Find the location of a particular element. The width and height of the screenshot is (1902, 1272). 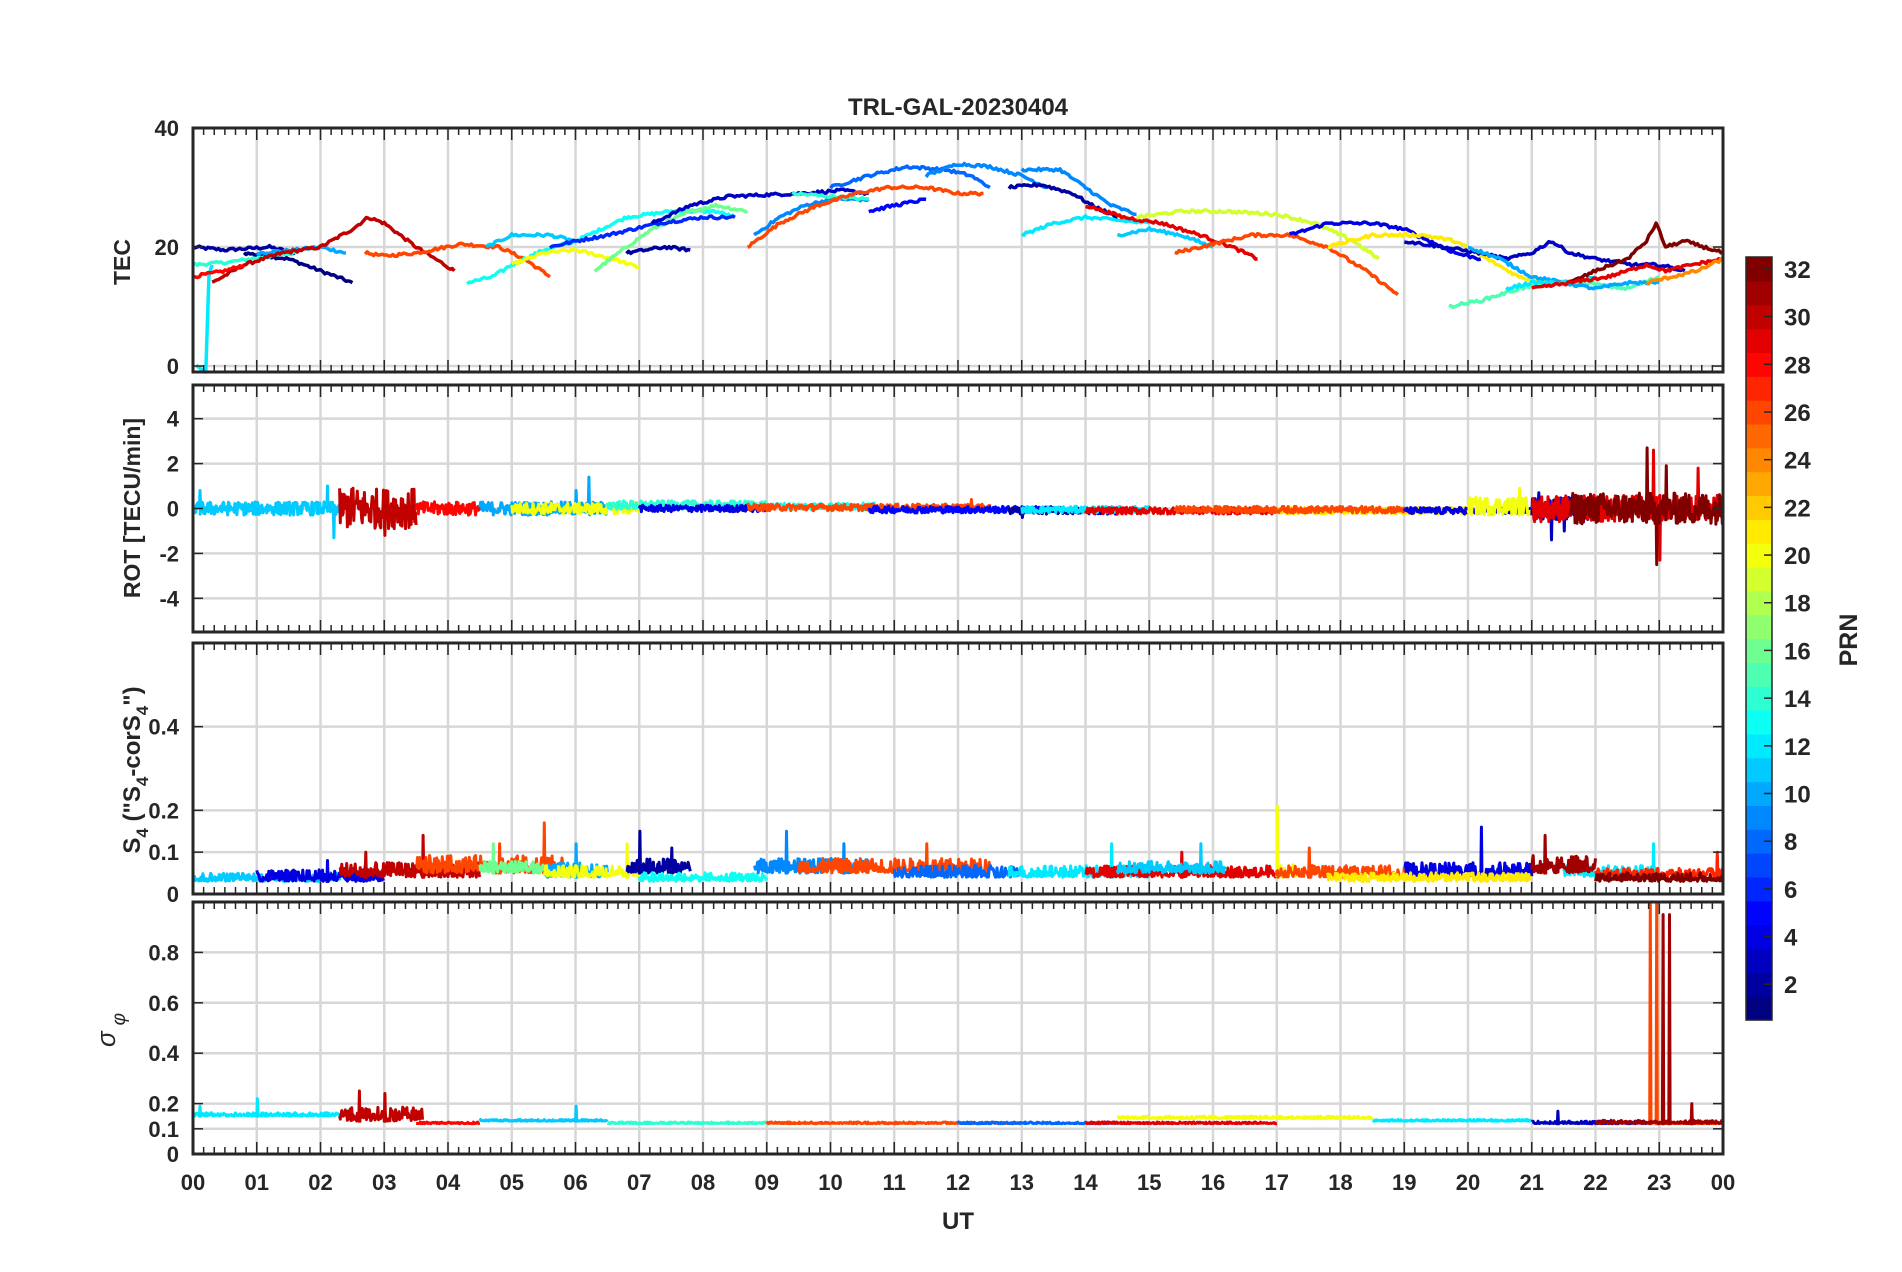

y-tick-label: -2 is located at coordinates (169, 553).